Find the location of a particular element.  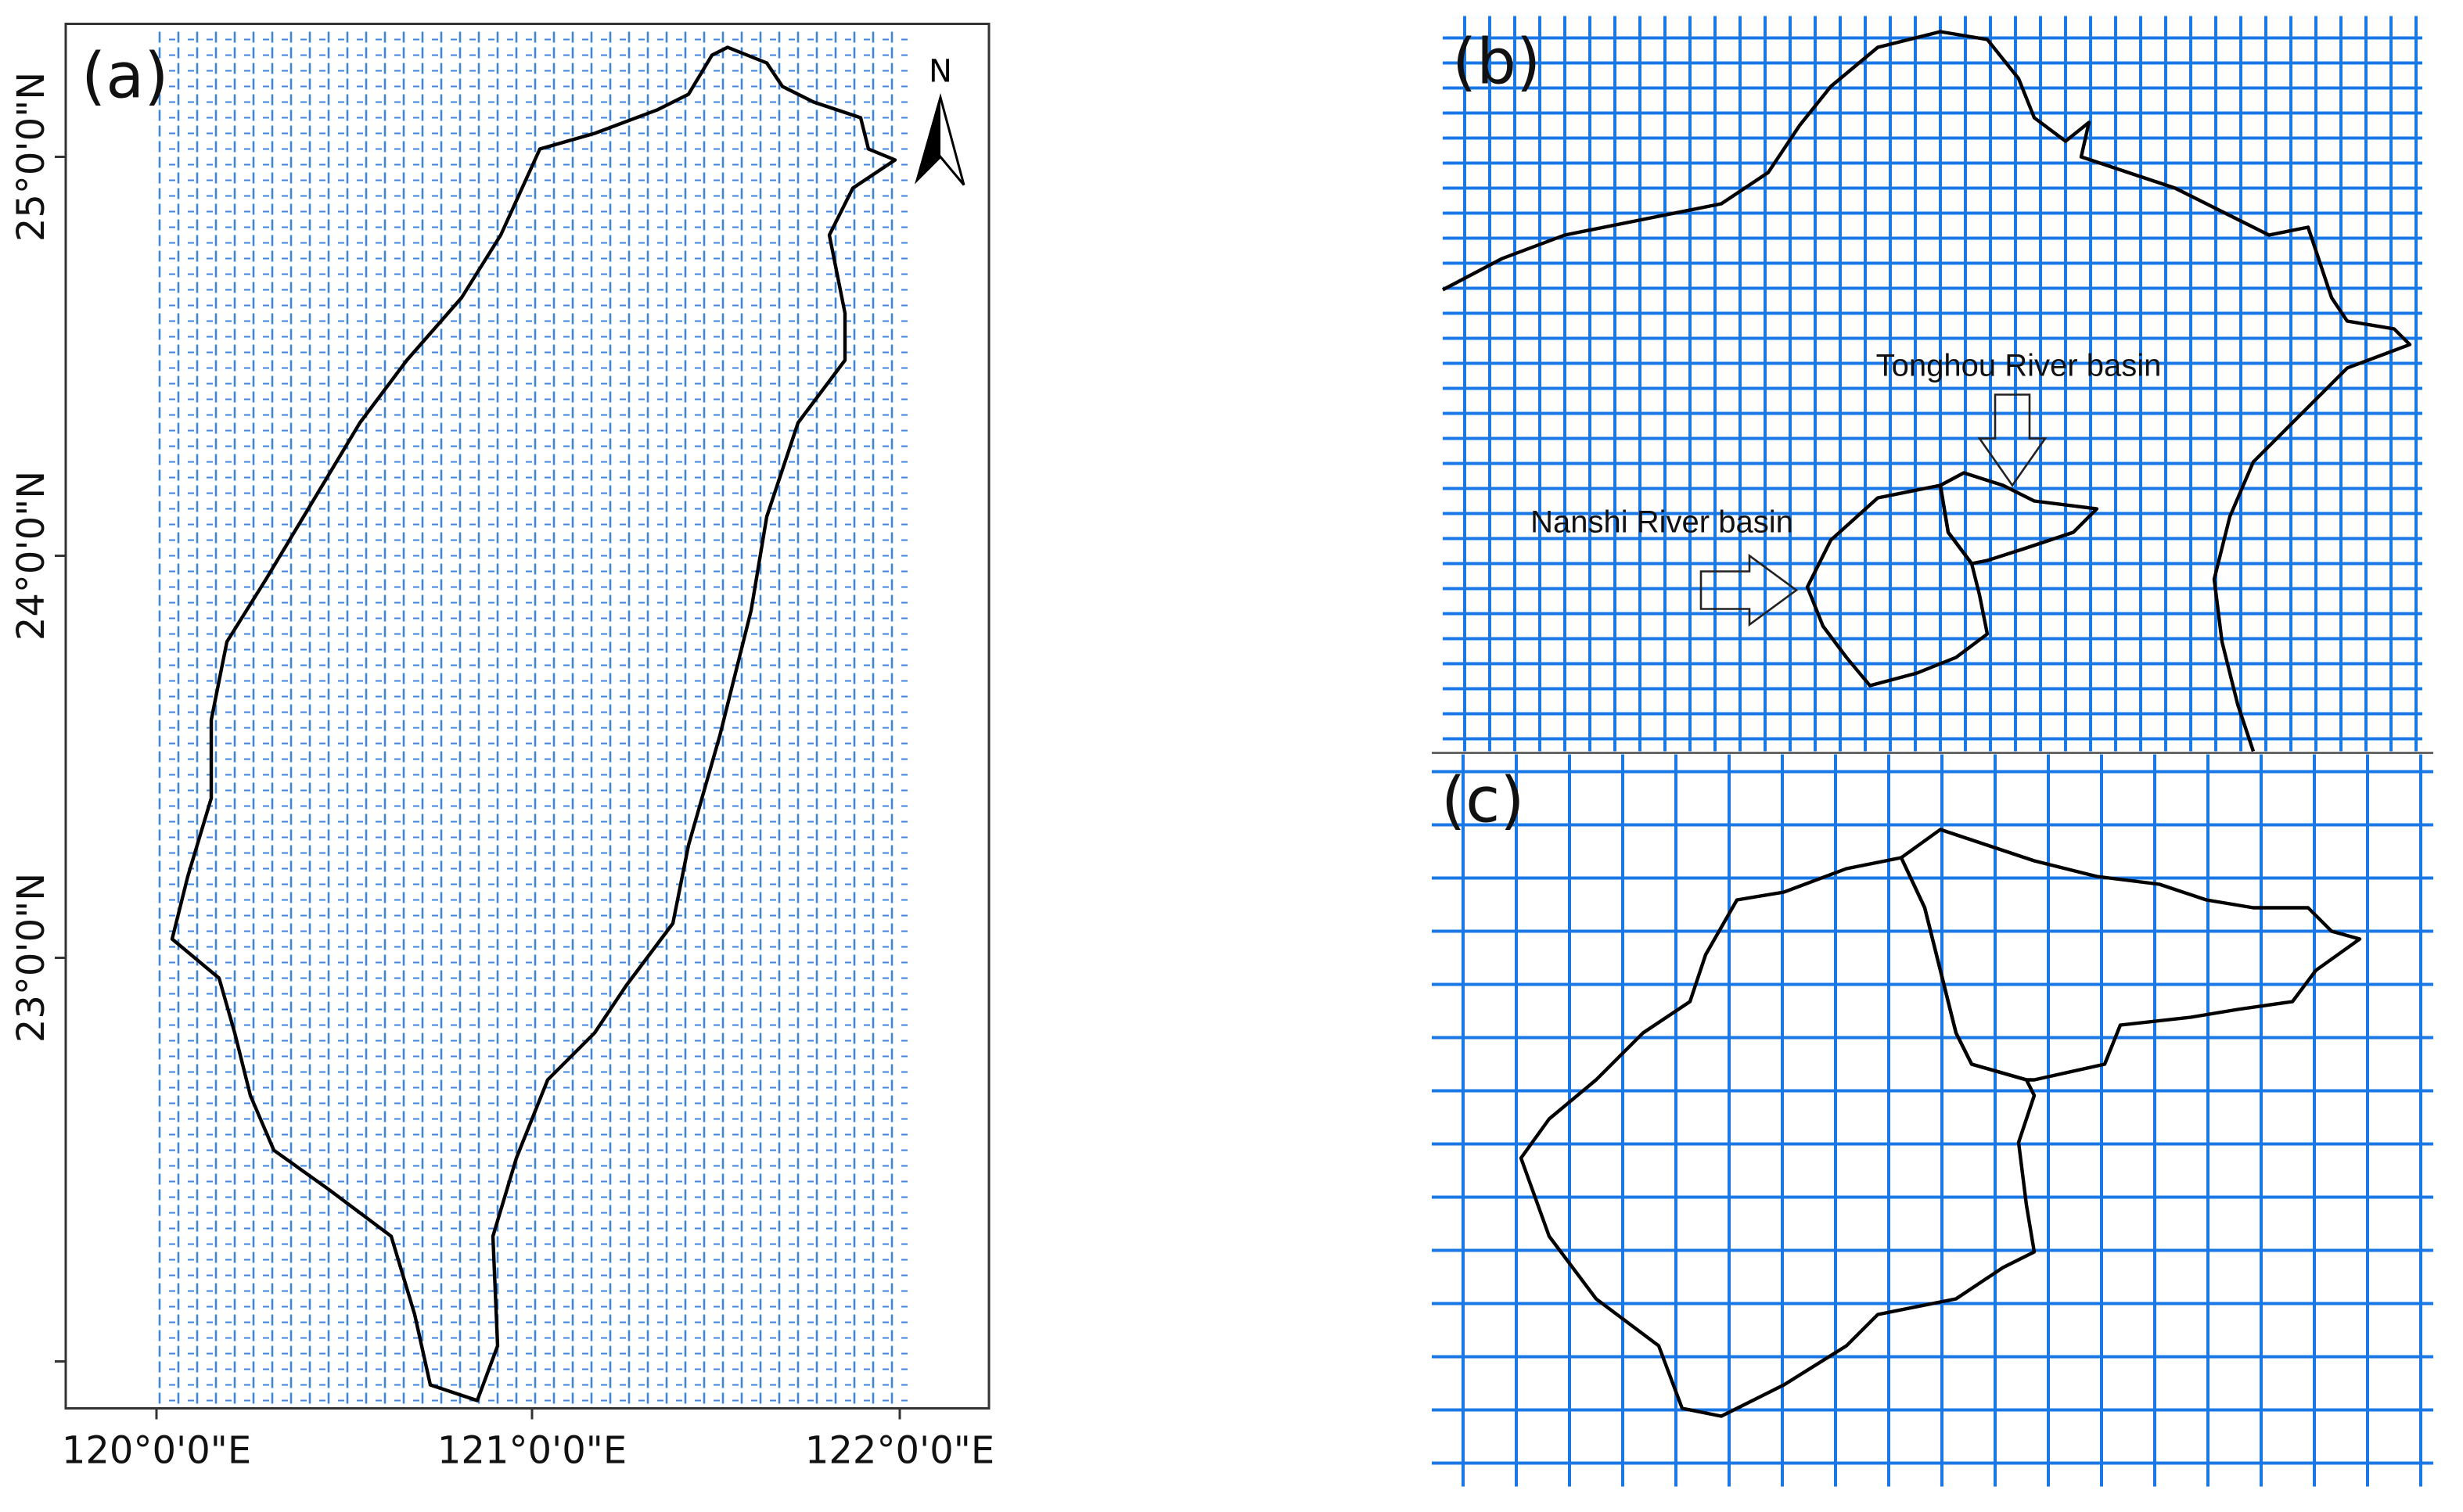

nanshi-basin-b is located at coordinates (1897, 585).